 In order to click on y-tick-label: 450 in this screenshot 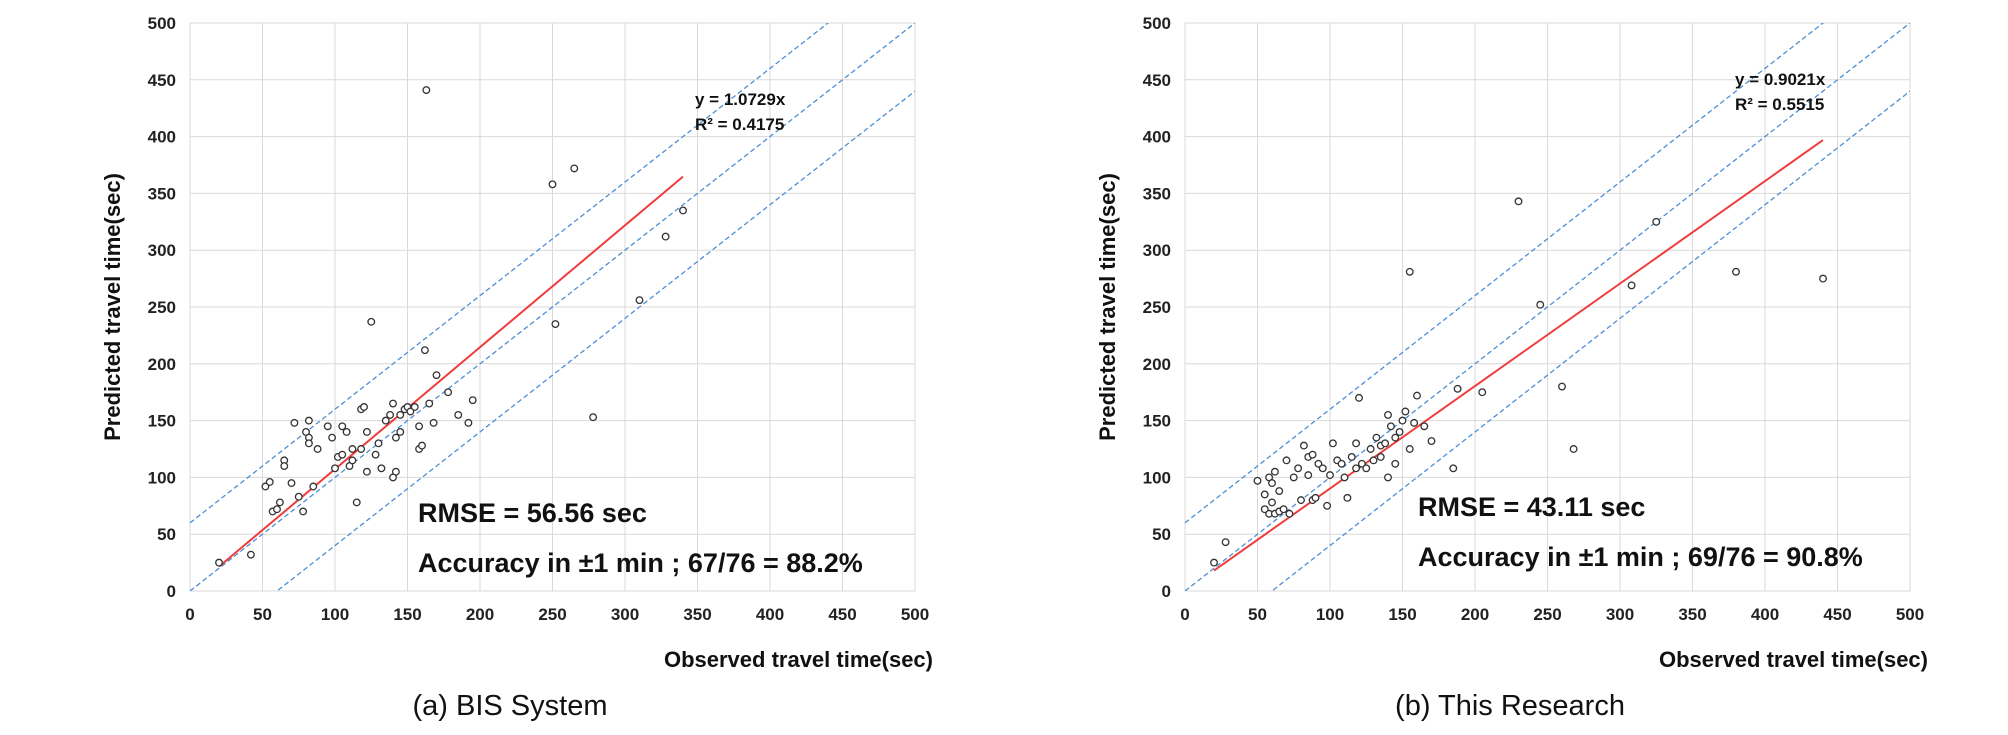, I will do `click(1157, 80)`.